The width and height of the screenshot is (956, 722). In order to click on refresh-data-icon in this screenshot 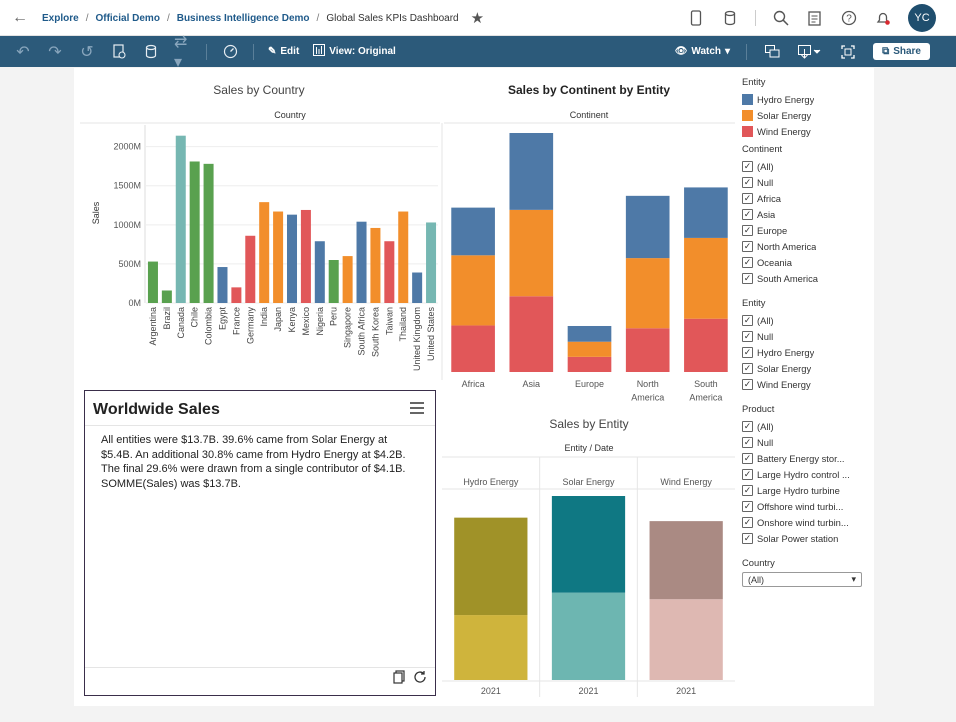, I will do `click(119, 52)`.